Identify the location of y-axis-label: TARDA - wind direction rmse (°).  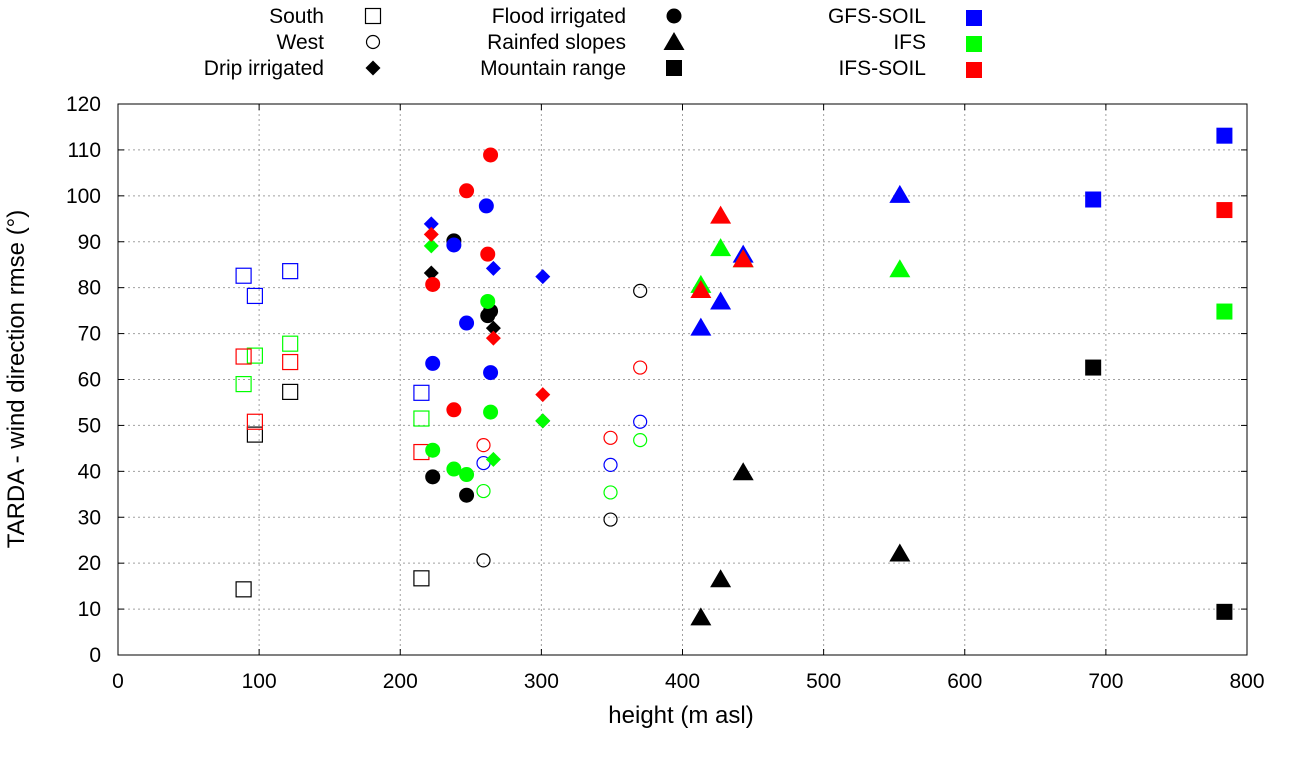
(16, 379).